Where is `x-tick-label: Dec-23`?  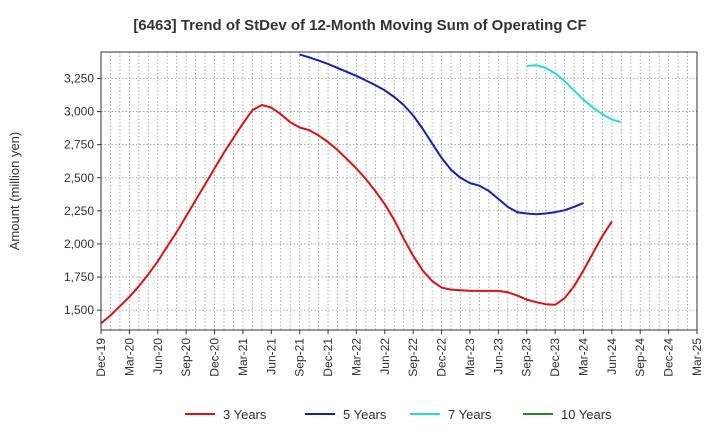 x-tick-label: Dec-23 is located at coordinates (555, 357).